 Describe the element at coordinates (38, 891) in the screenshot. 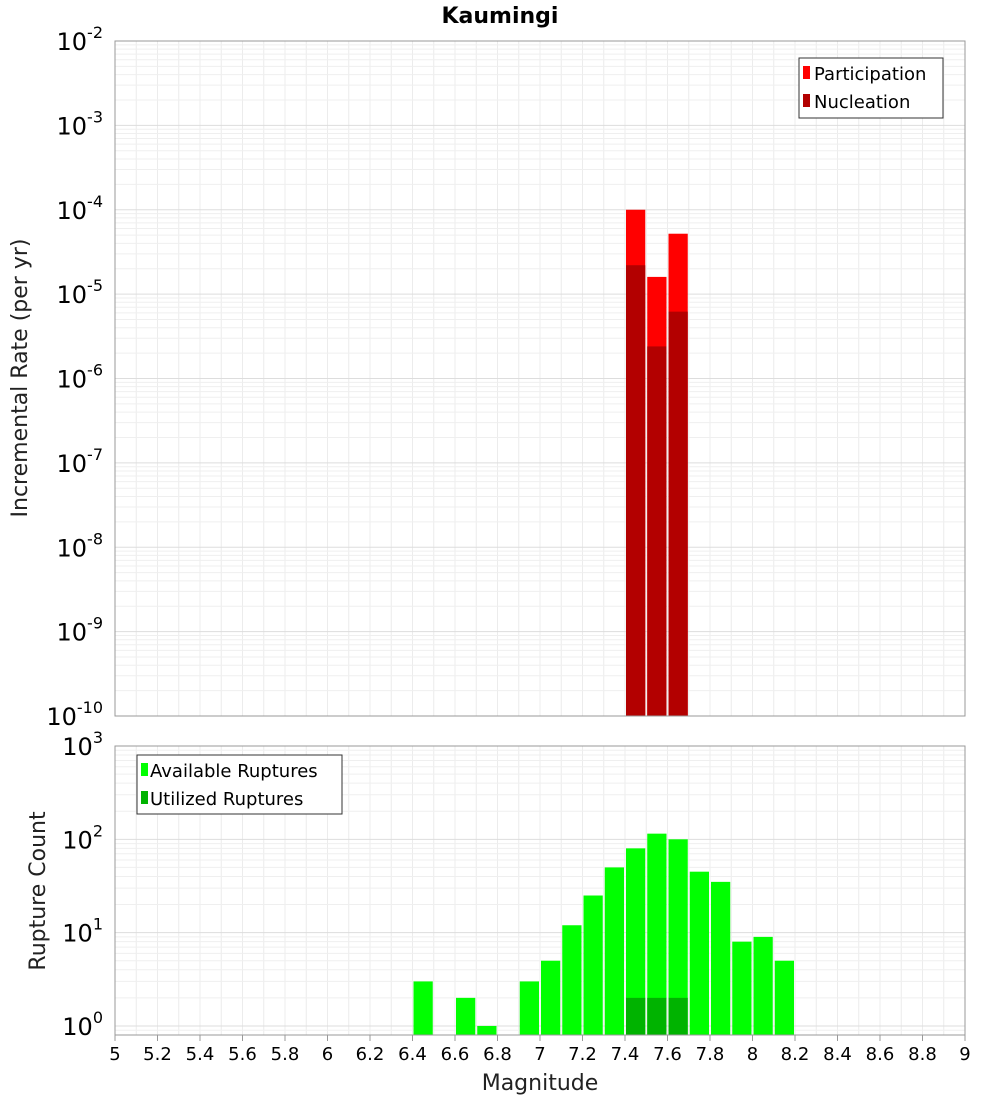

I see `bottom-y-axis-label: Rupture Count` at that location.